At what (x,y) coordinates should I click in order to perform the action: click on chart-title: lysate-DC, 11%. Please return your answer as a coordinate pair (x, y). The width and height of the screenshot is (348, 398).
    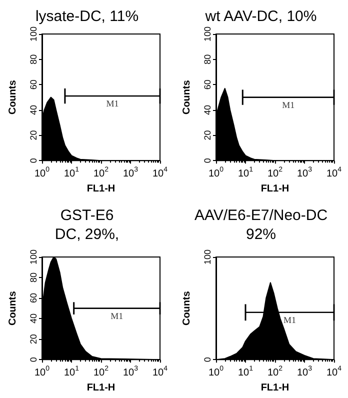
    Looking at the image, I should click on (87, 16).